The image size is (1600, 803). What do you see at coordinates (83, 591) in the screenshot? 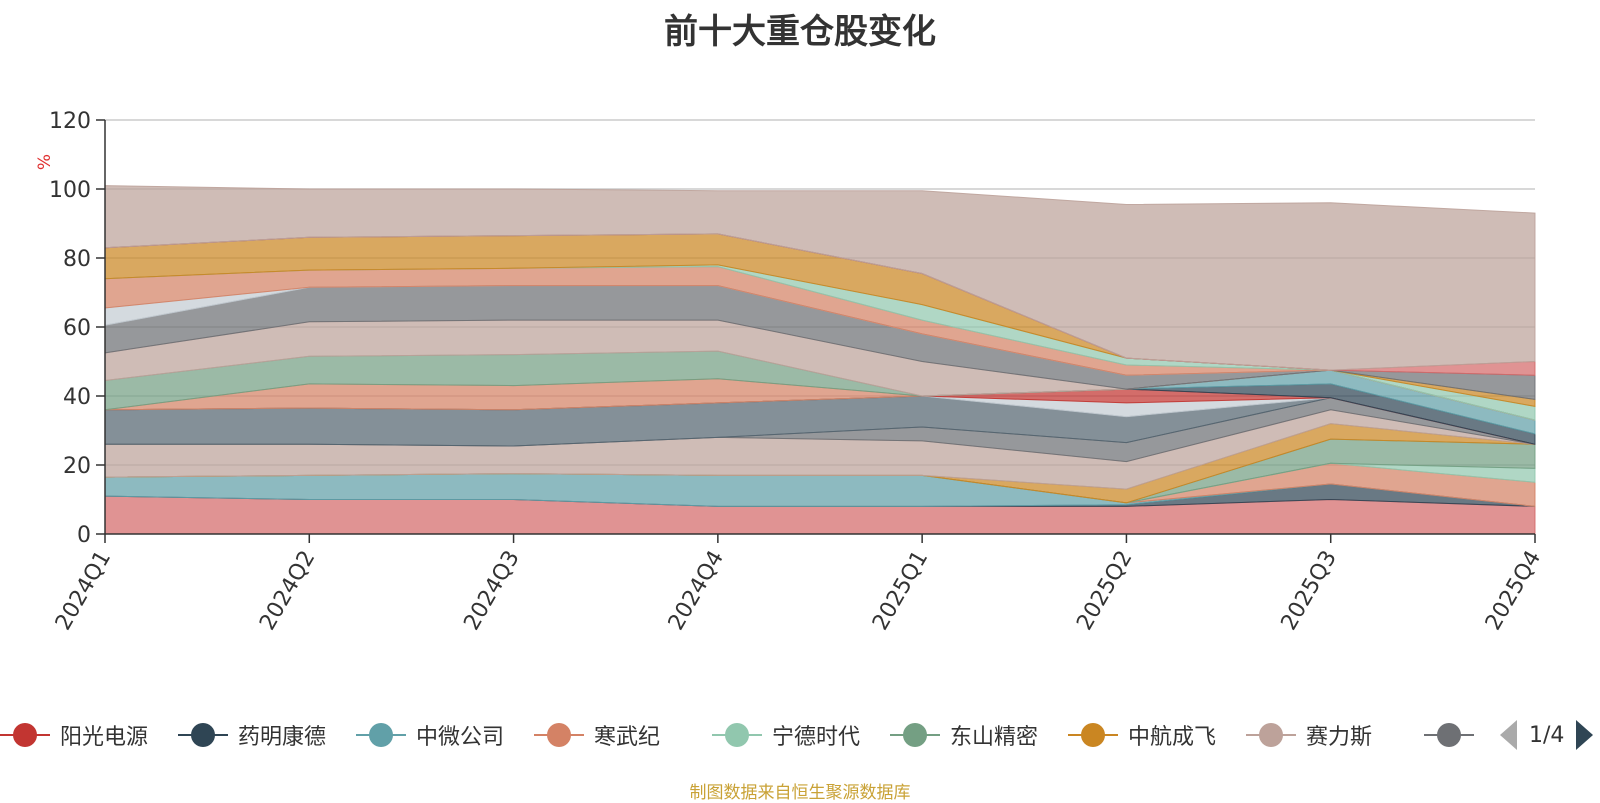
I see `x-tick-label: 2024Q1` at bounding box center [83, 591].